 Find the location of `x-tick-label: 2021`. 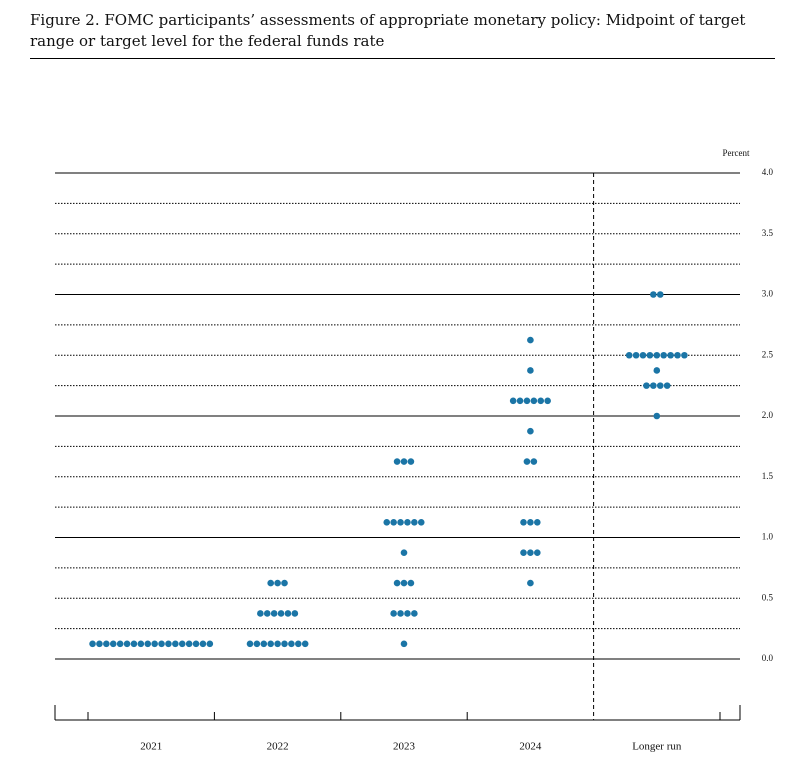

x-tick-label: 2021 is located at coordinates (151, 747).